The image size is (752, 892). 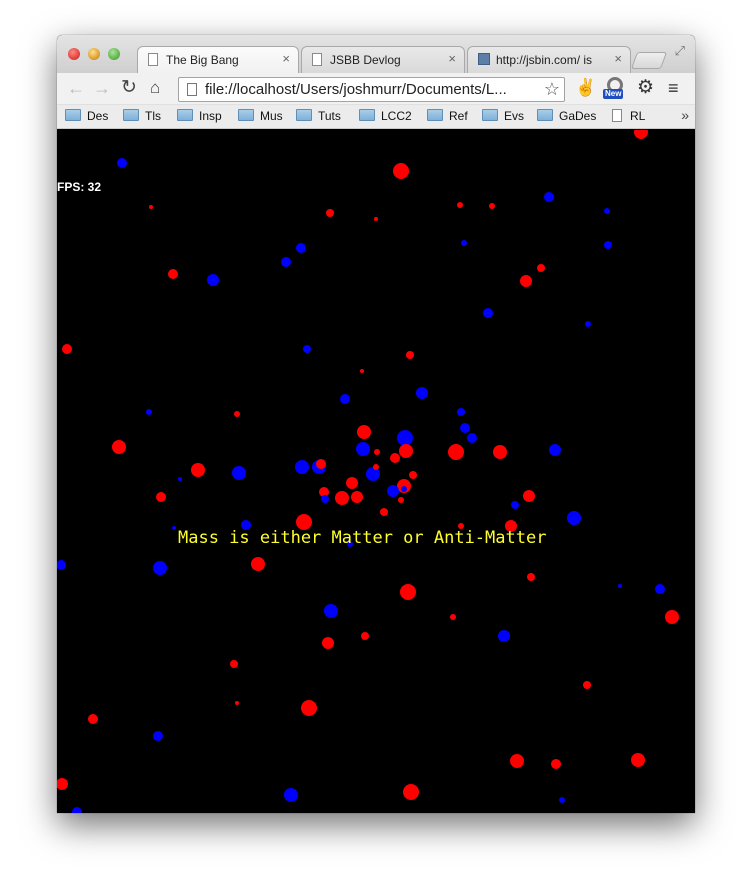 What do you see at coordinates (86, 117) in the screenshot?
I see `bookmark-des: Des` at bounding box center [86, 117].